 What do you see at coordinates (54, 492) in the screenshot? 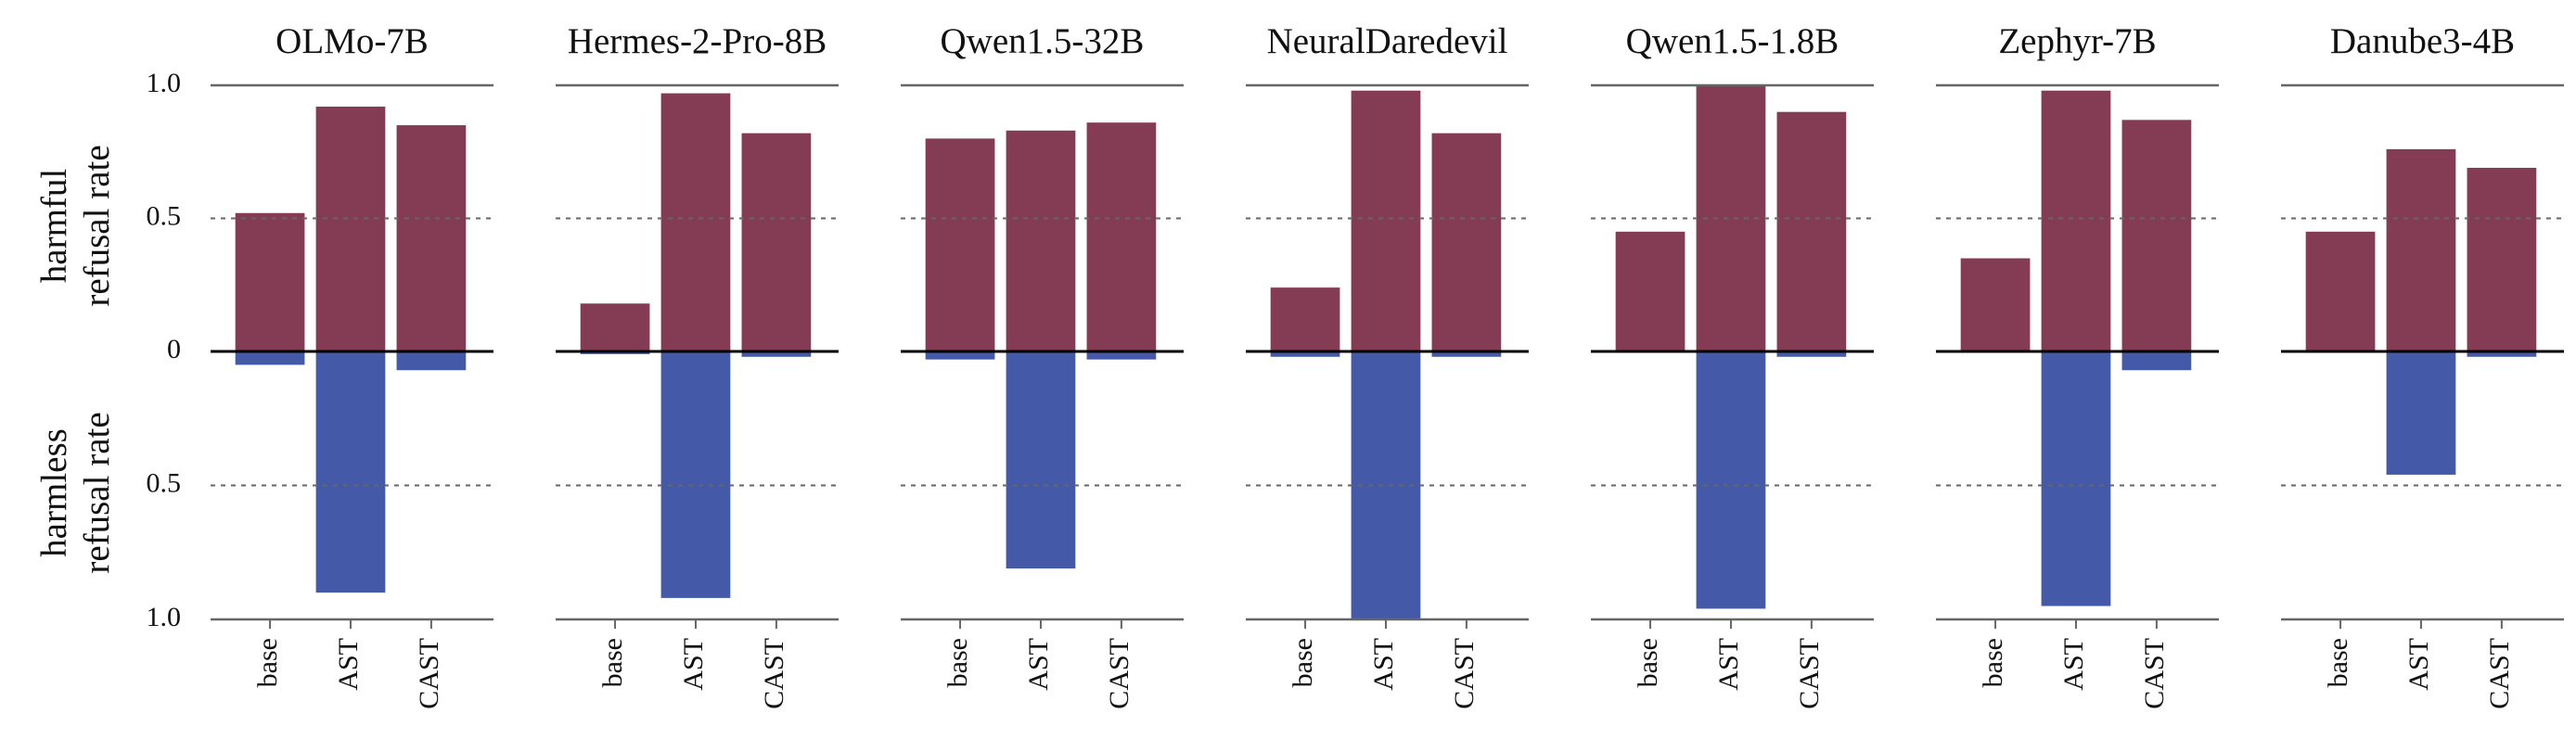
I see `y2-axis-label: harmless` at bounding box center [54, 492].